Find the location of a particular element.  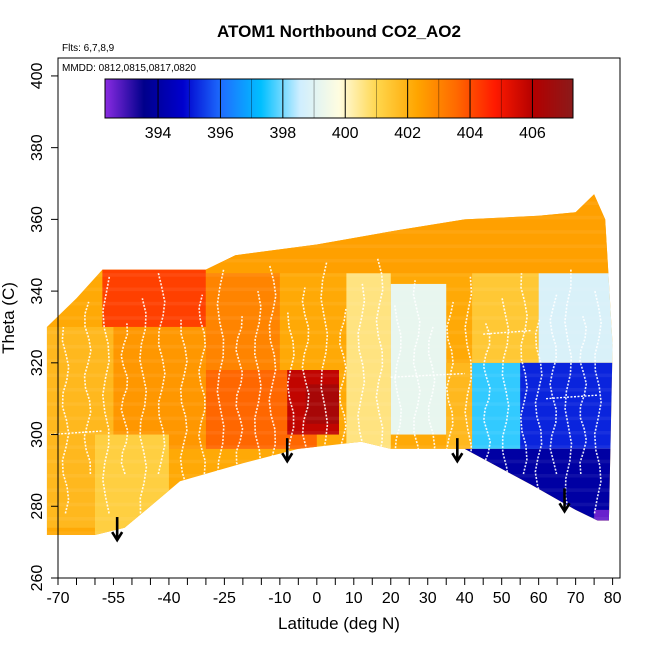

x-tick-label: -55 is located at coordinates (113, 598).